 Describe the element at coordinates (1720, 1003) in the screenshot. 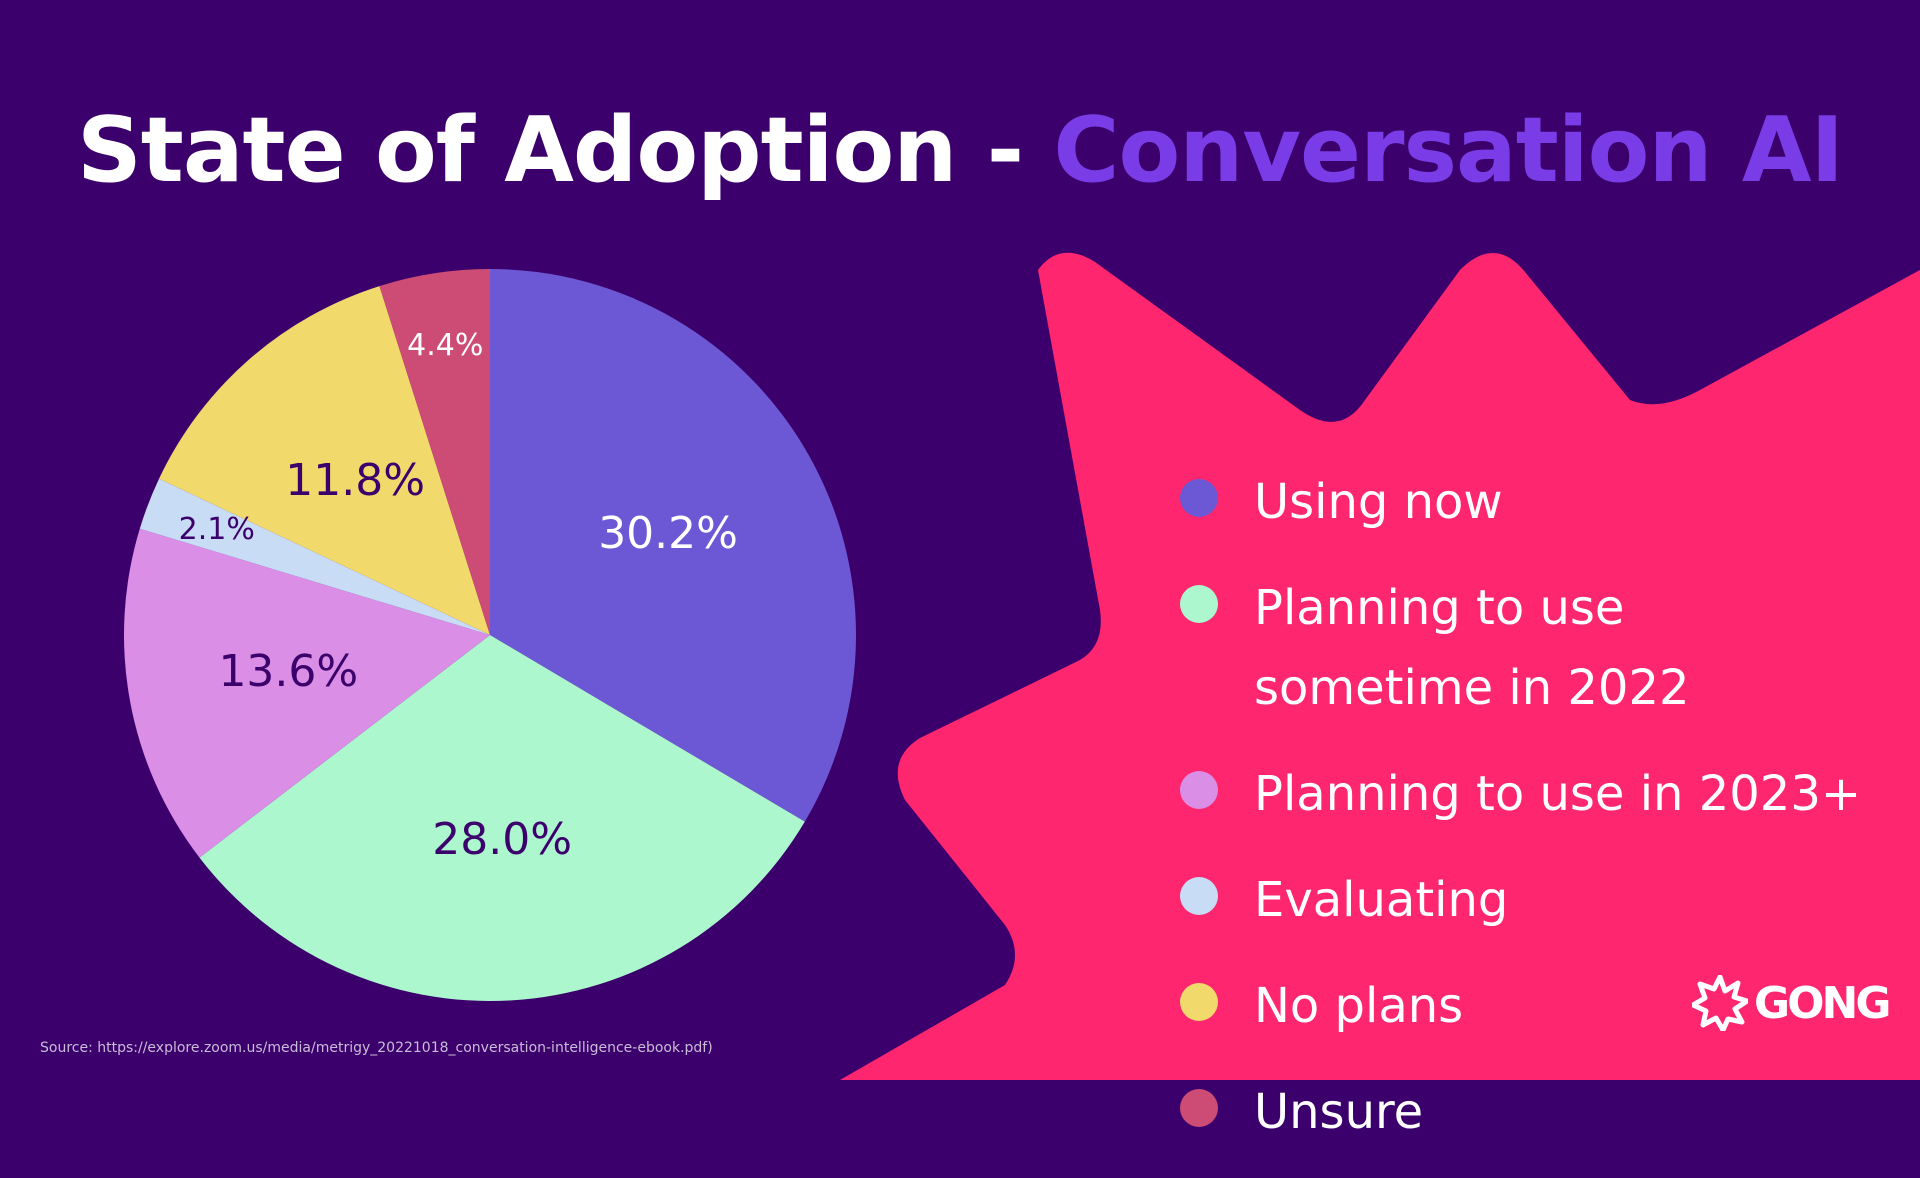

I see `gong-burst-icon` at that location.